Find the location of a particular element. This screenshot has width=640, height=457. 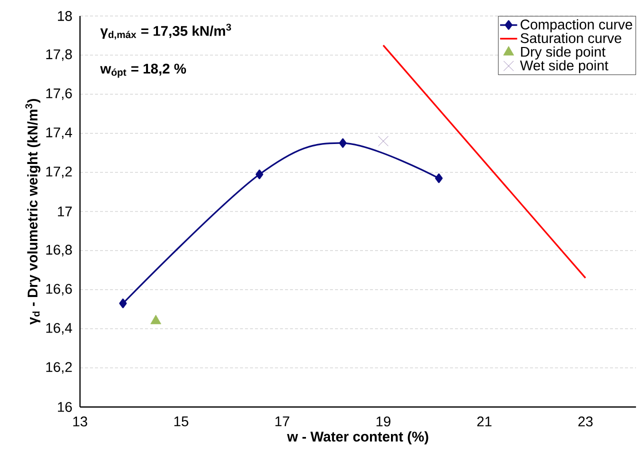

annotation: w$_{ópt}$ = 18,2 % is located at coordinates (143, 71).